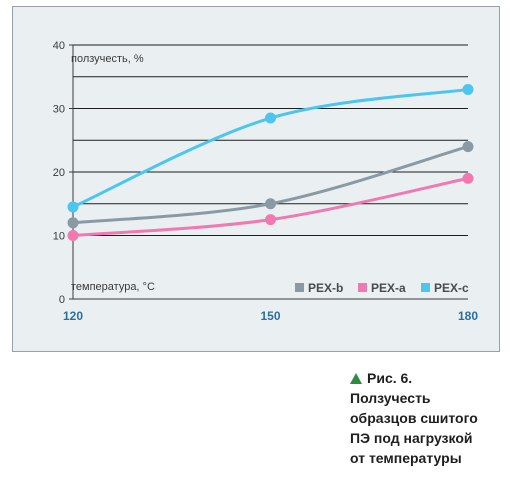 This screenshot has width=510, height=491. I want to click on series-line-pex-b, so click(270, 185).